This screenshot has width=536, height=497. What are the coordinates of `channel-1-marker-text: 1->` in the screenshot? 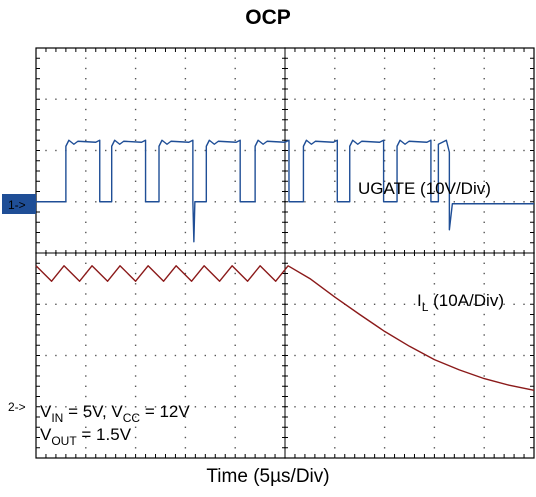 It's located at (17, 205).